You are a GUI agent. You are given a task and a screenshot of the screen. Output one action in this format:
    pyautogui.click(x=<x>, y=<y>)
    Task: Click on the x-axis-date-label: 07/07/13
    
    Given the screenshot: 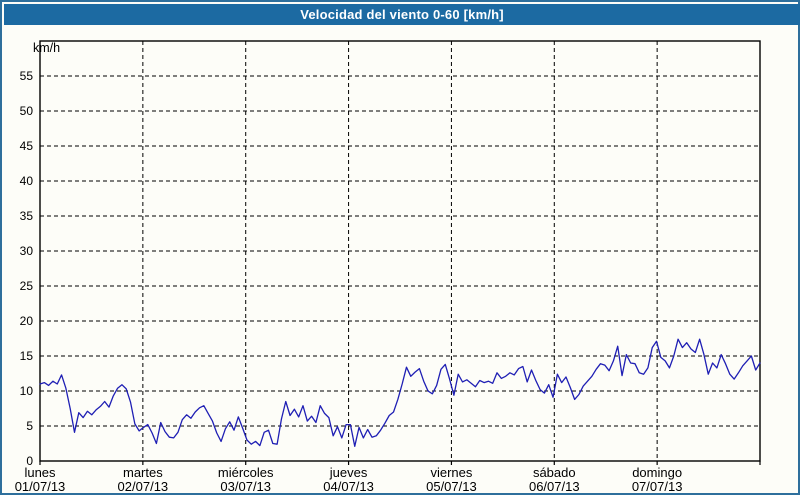 What is the action you would take?
    pyautogui.click(x=657, y=486)
    